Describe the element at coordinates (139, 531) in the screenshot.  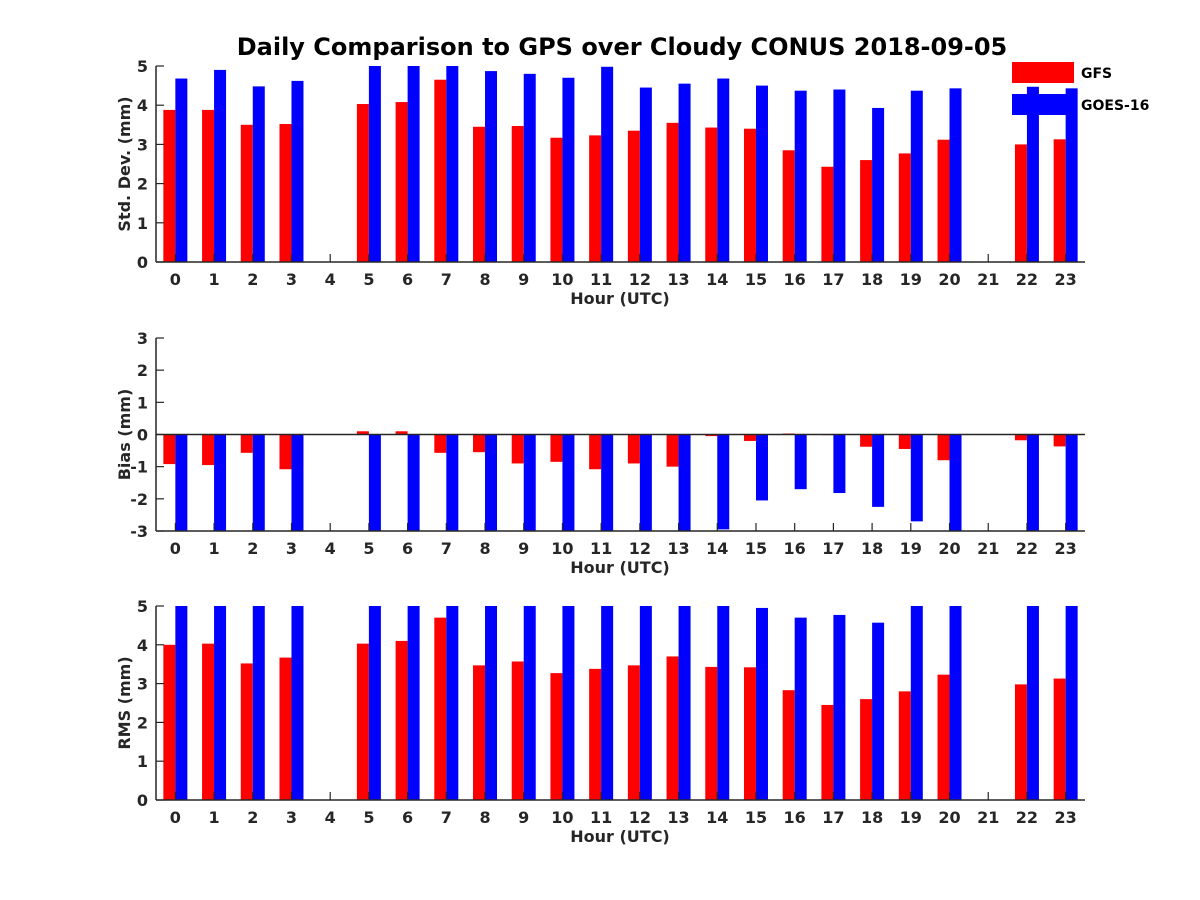
I see `y-tick-label: -3` at that location.